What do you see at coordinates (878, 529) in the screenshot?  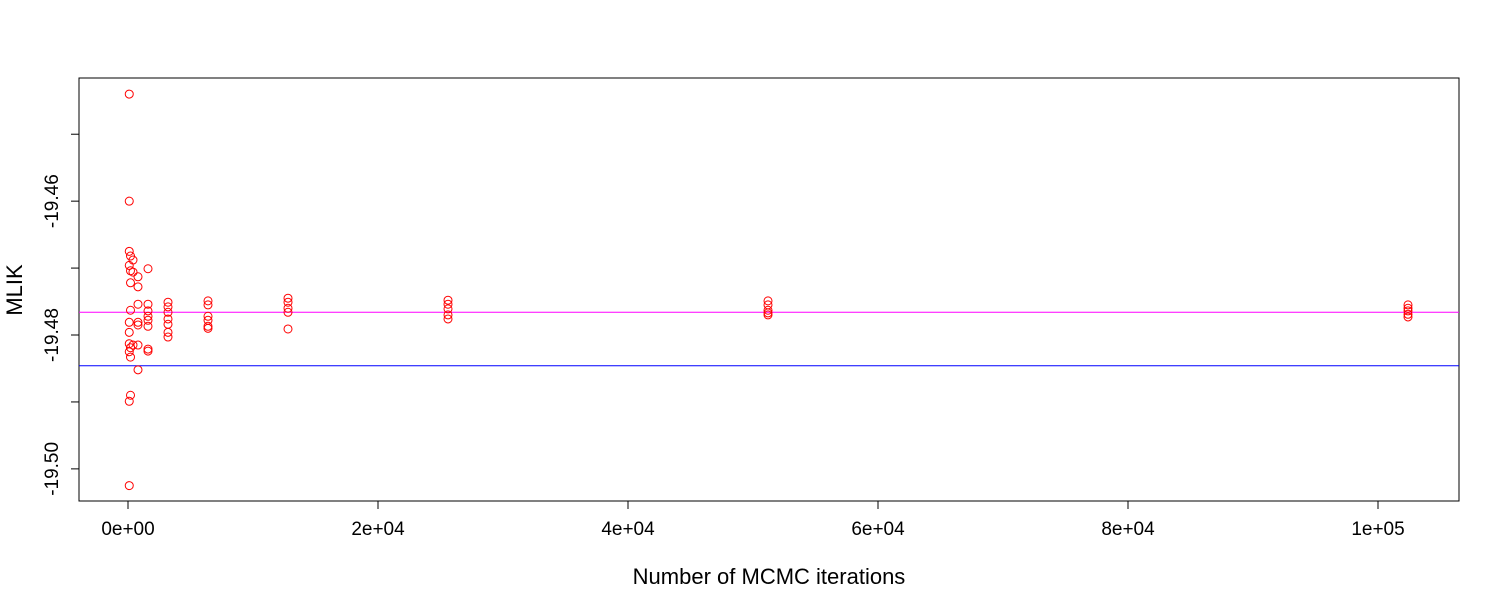 I see `x-tick-label: 6e+04` at bounding box center [878, 529].